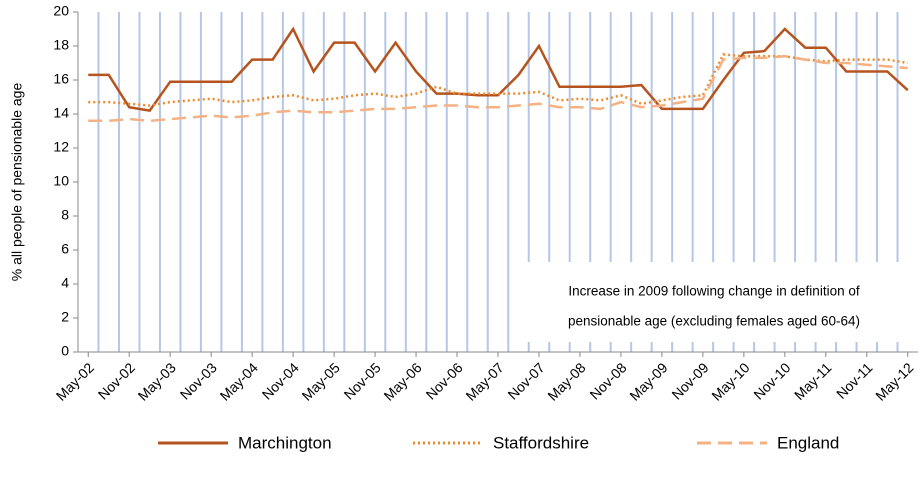 The height and width of the screenshot is (493, 923). Describe the element at coordinates (61, 79) in the screenshot. I see `y-tick-label: 16` at that location.